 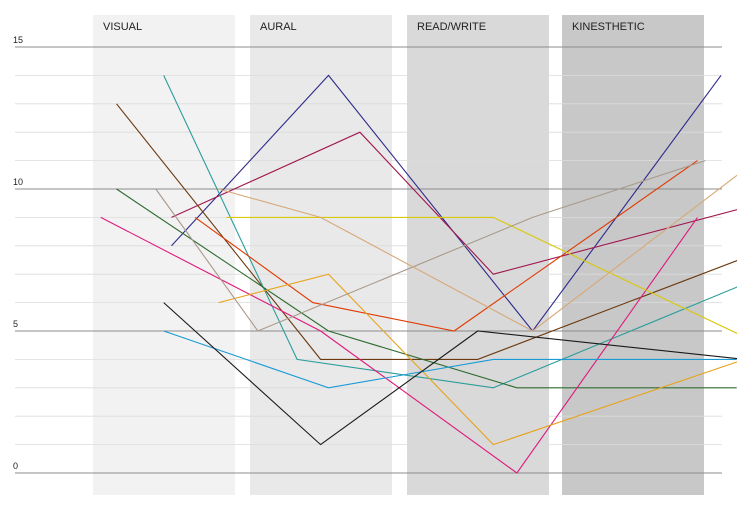 What do you see at coordinates (18, 182) in the screenshot?
I see `y-tick-label: 10` at bounding box center [18, 182].